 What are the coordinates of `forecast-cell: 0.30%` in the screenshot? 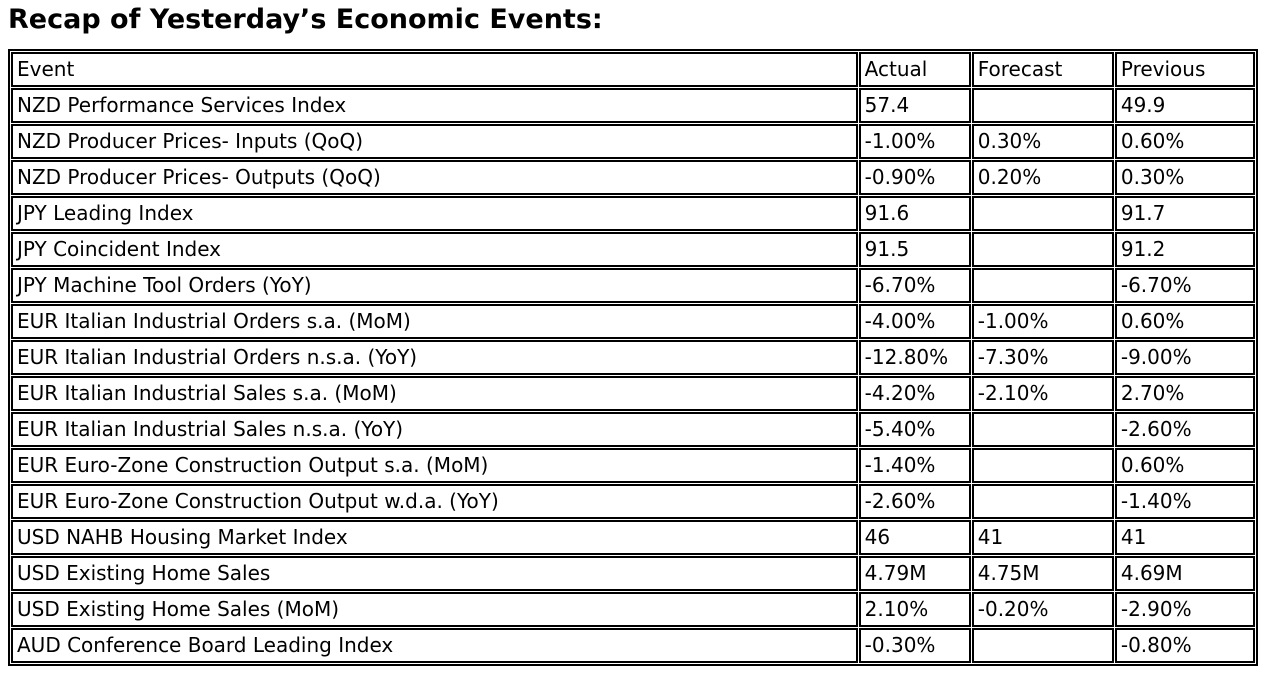 It's located at (1042, 142).